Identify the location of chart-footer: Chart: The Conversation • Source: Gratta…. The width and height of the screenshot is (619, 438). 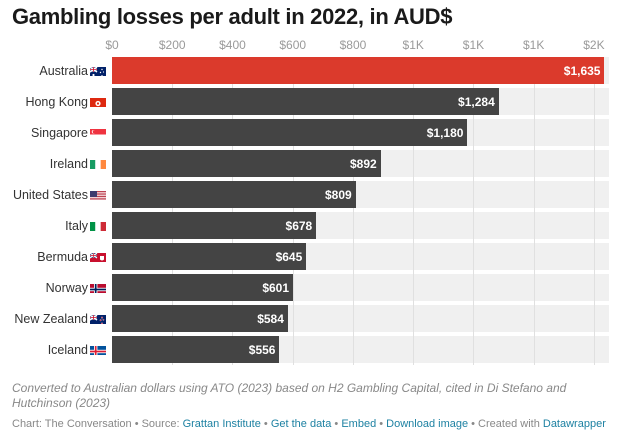
(309, 424).